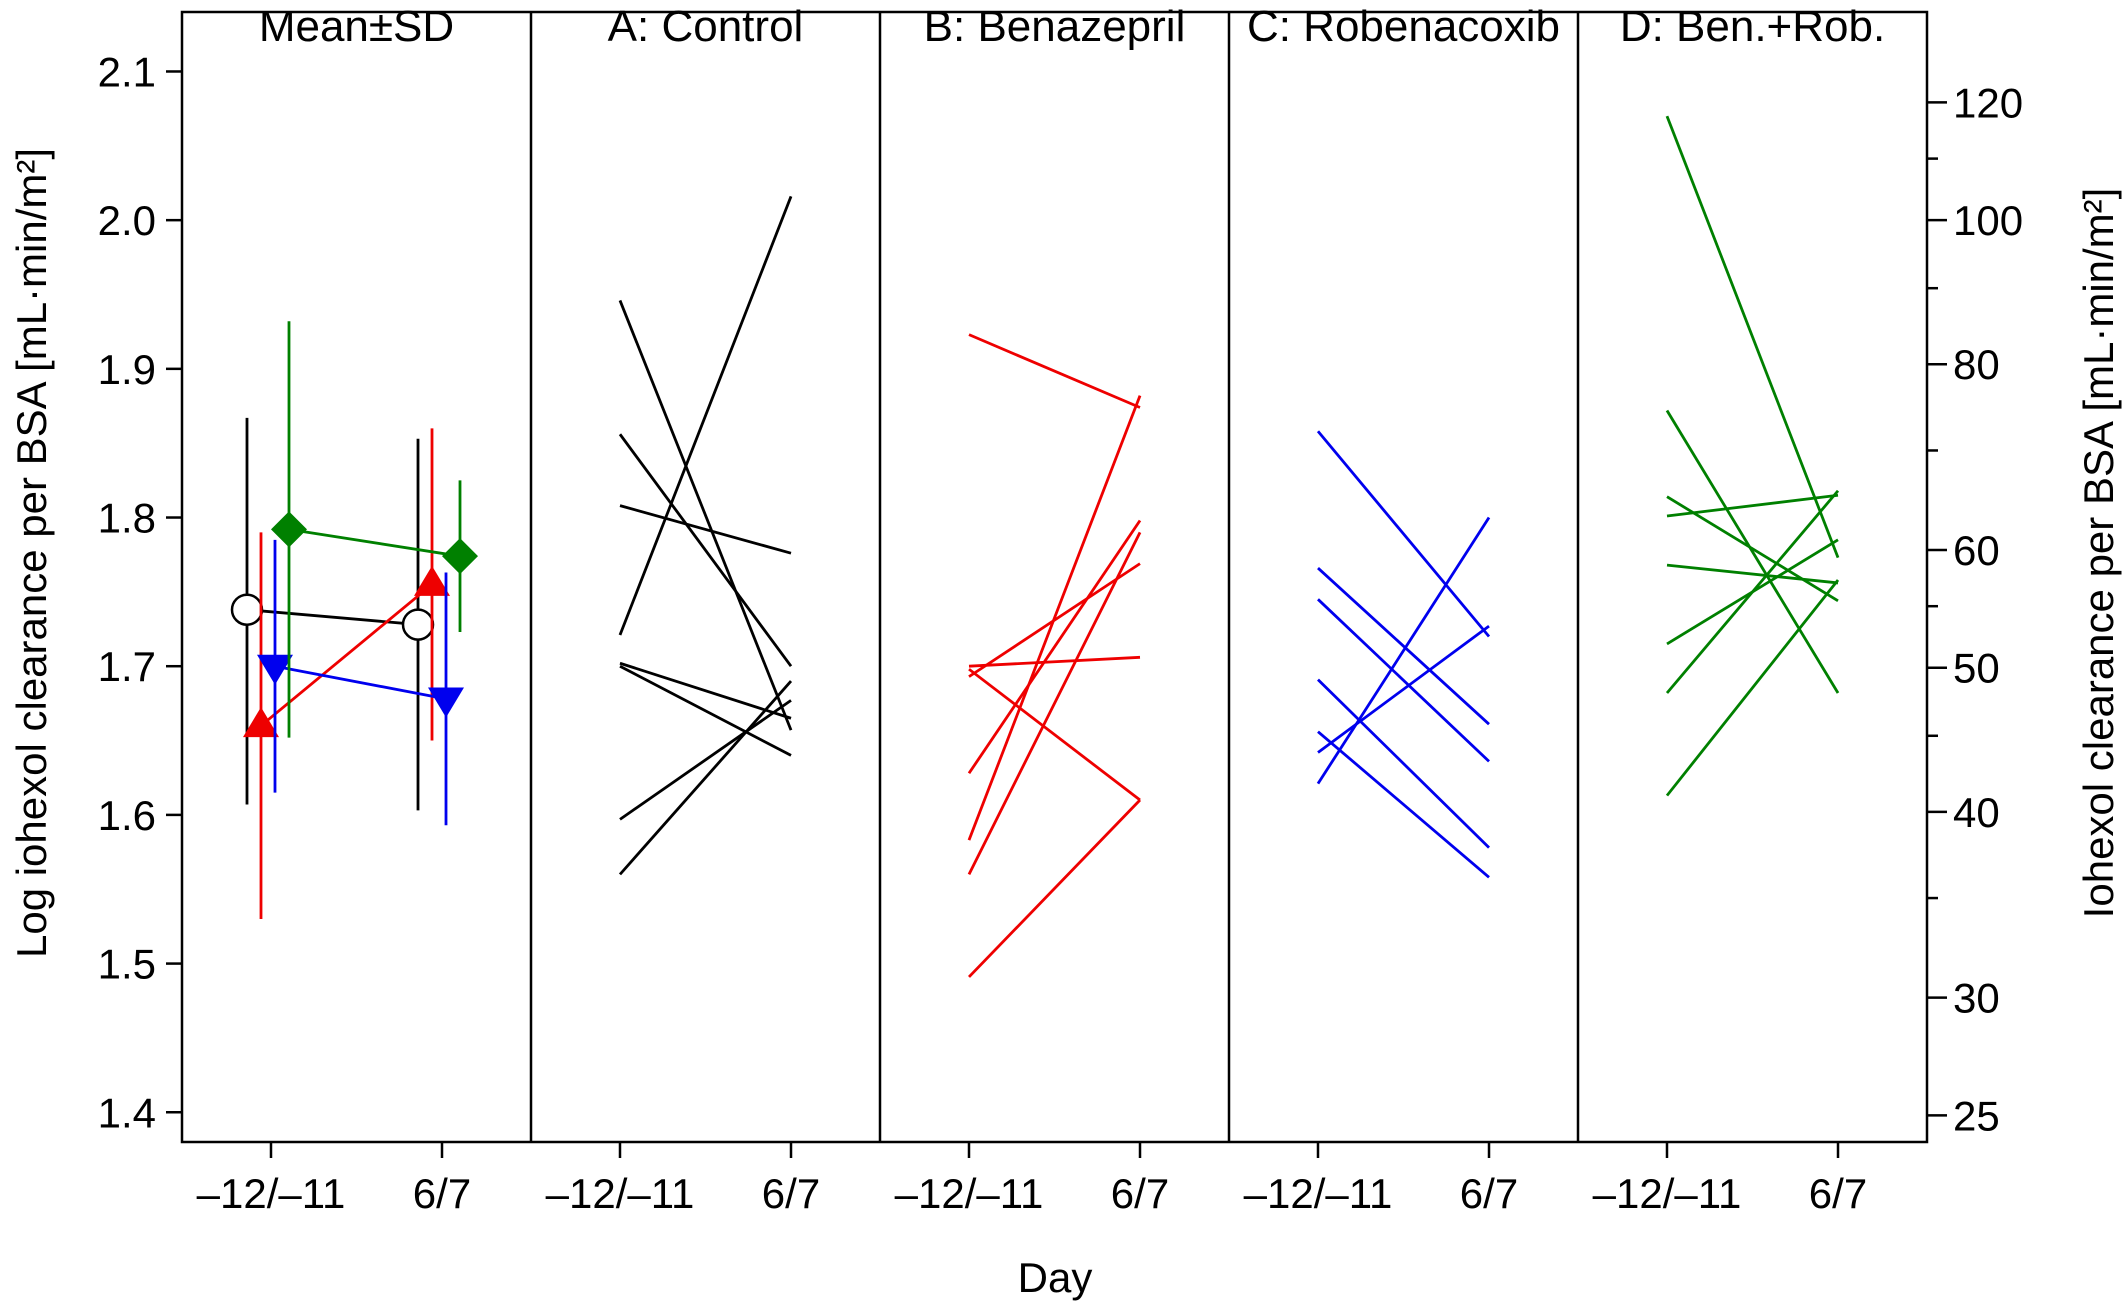 This screenshot has height=1308, width=2128. What do you see at coordinates (1976, 812) in the screenshot?
I see `y-right-tick-label: 40` at bounding box center [1976, 812].